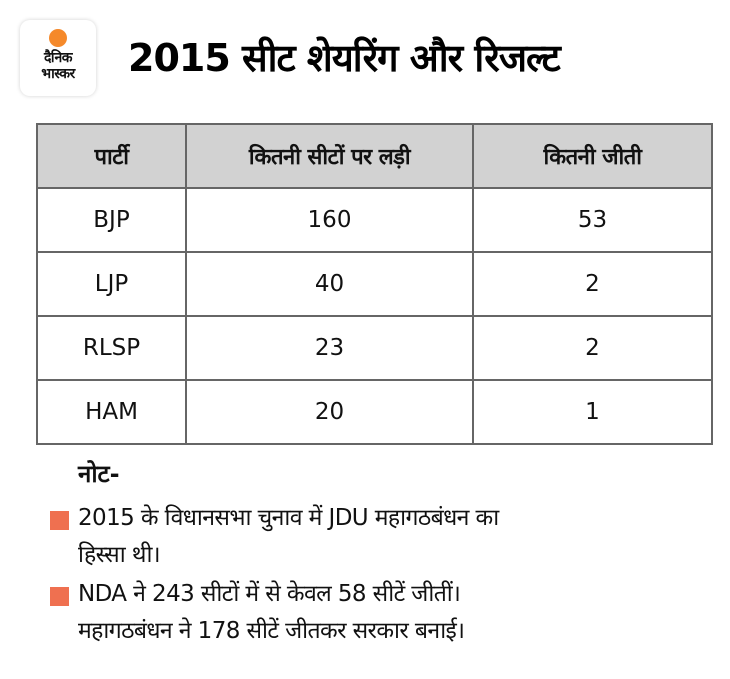  I want to click on seats-contested-cell: 23, so click(329, 348).